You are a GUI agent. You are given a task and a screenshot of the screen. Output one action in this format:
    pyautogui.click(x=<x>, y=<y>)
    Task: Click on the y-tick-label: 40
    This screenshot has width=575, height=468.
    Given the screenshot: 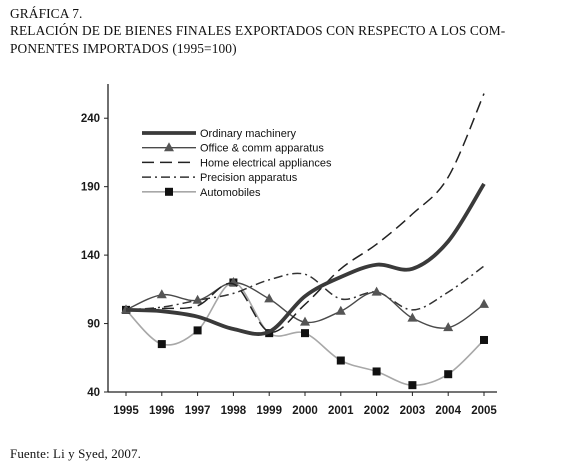 What is the action you would take?
    pyautogui.click(x=93, y=393)
    